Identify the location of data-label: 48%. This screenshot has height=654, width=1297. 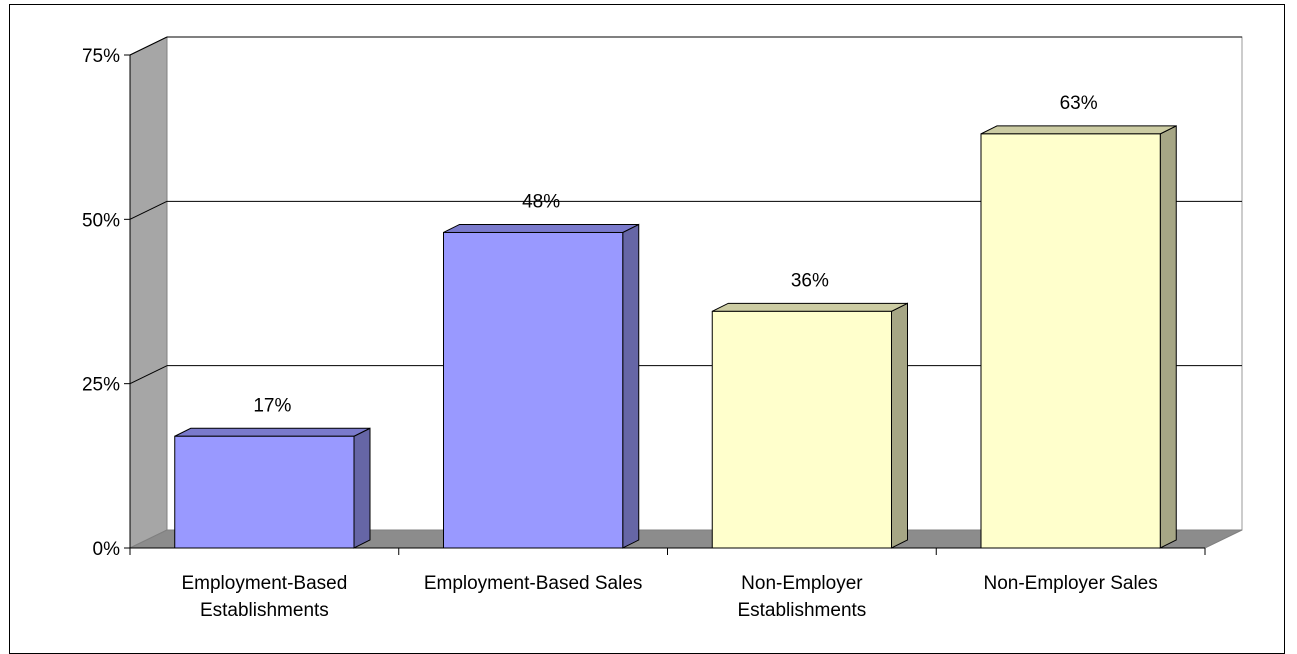
(541, 201).